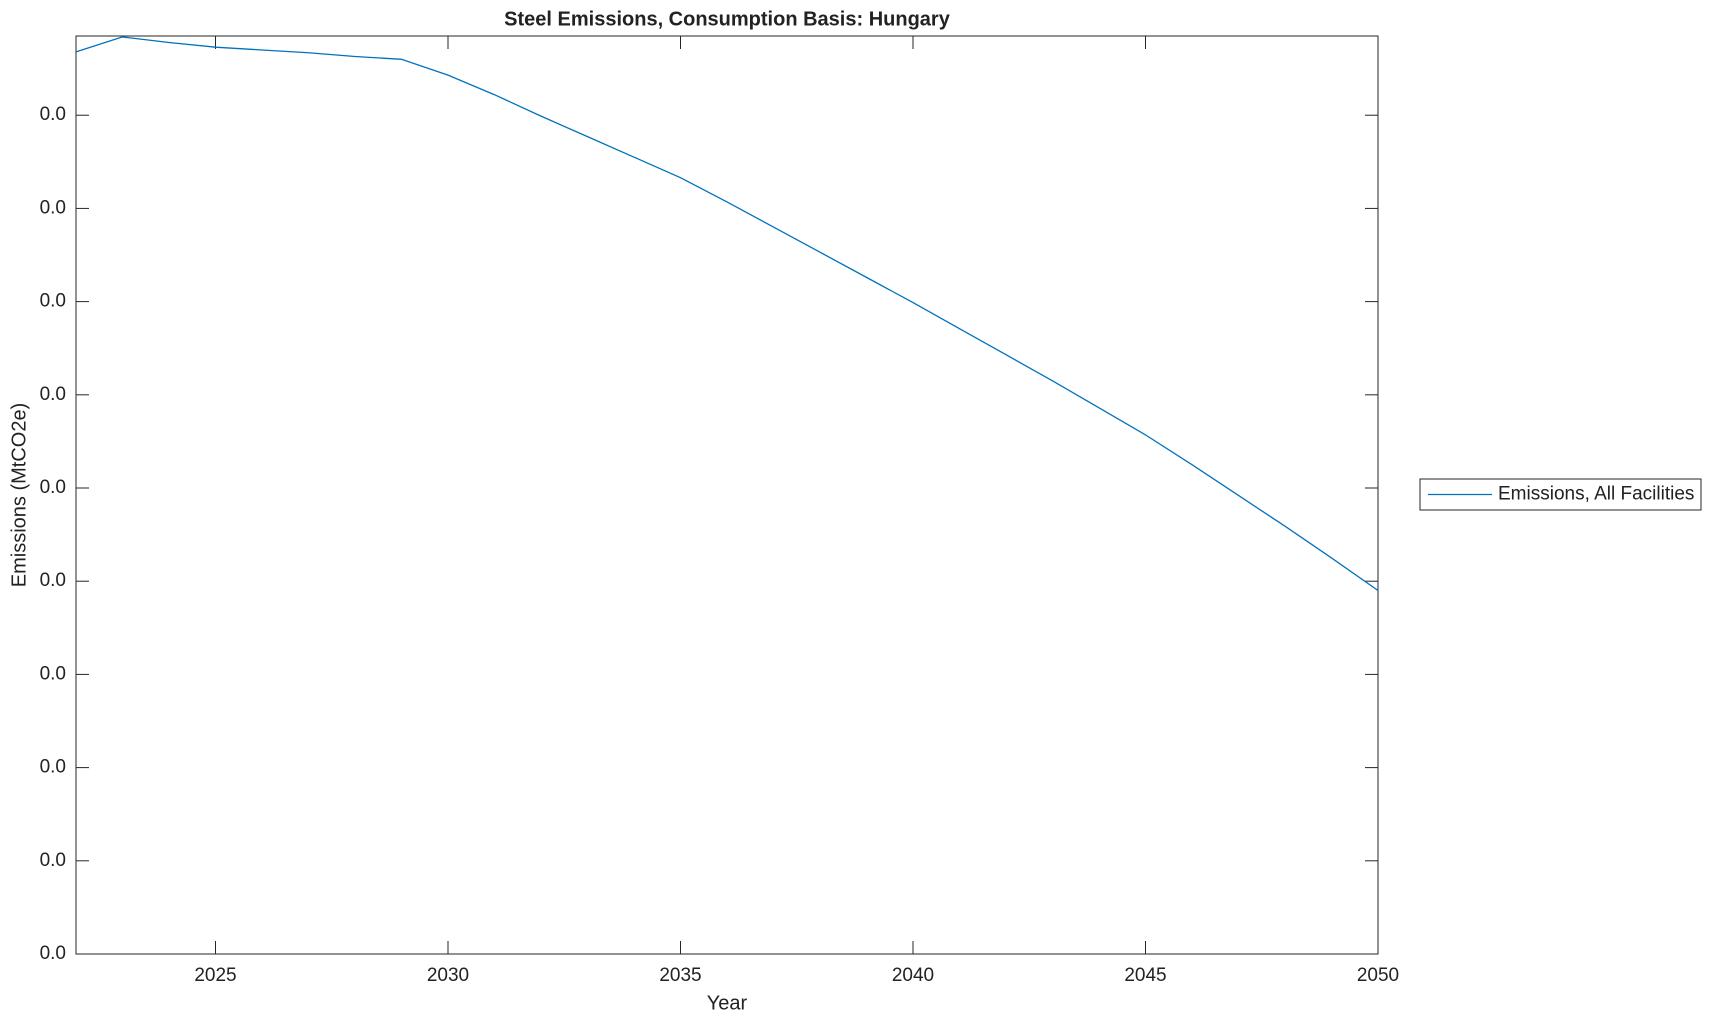 The width and height of the screenshot is (1709, 1021). Describe the element at coordinates (1145, 975) in the screenshot. I see `x-tick-label: 2045` at that location.